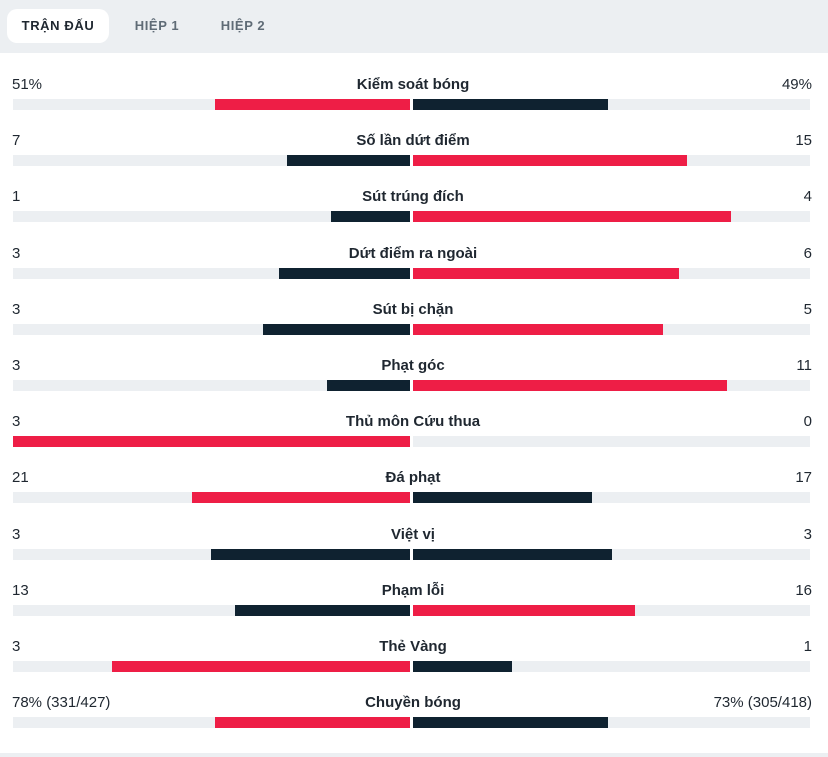  I want to click on away-stat-value: 3, so click(807, 534).